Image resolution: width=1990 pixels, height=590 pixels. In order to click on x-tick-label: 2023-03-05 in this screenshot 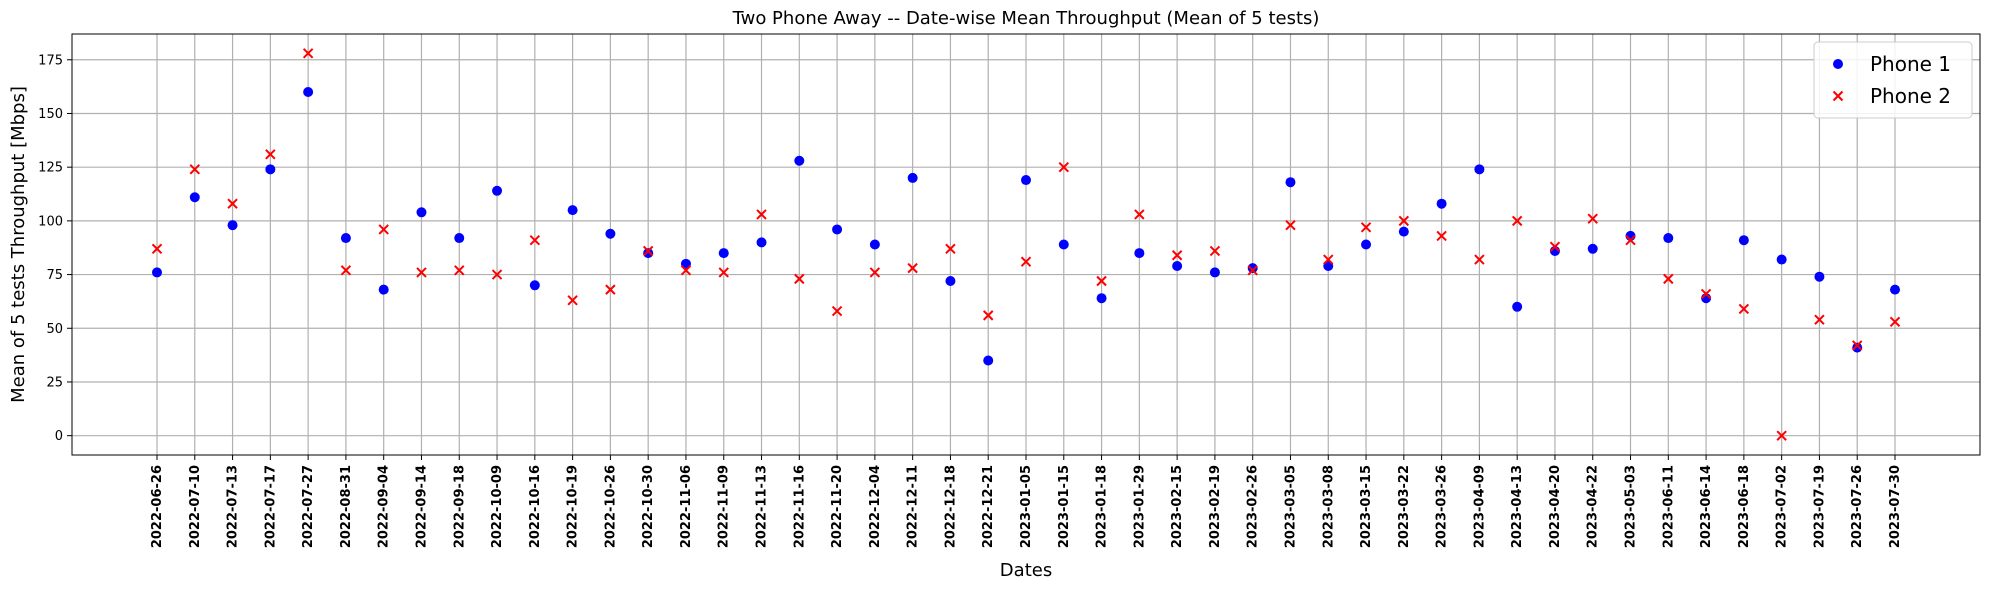, I will do `click(1290, 506)`.